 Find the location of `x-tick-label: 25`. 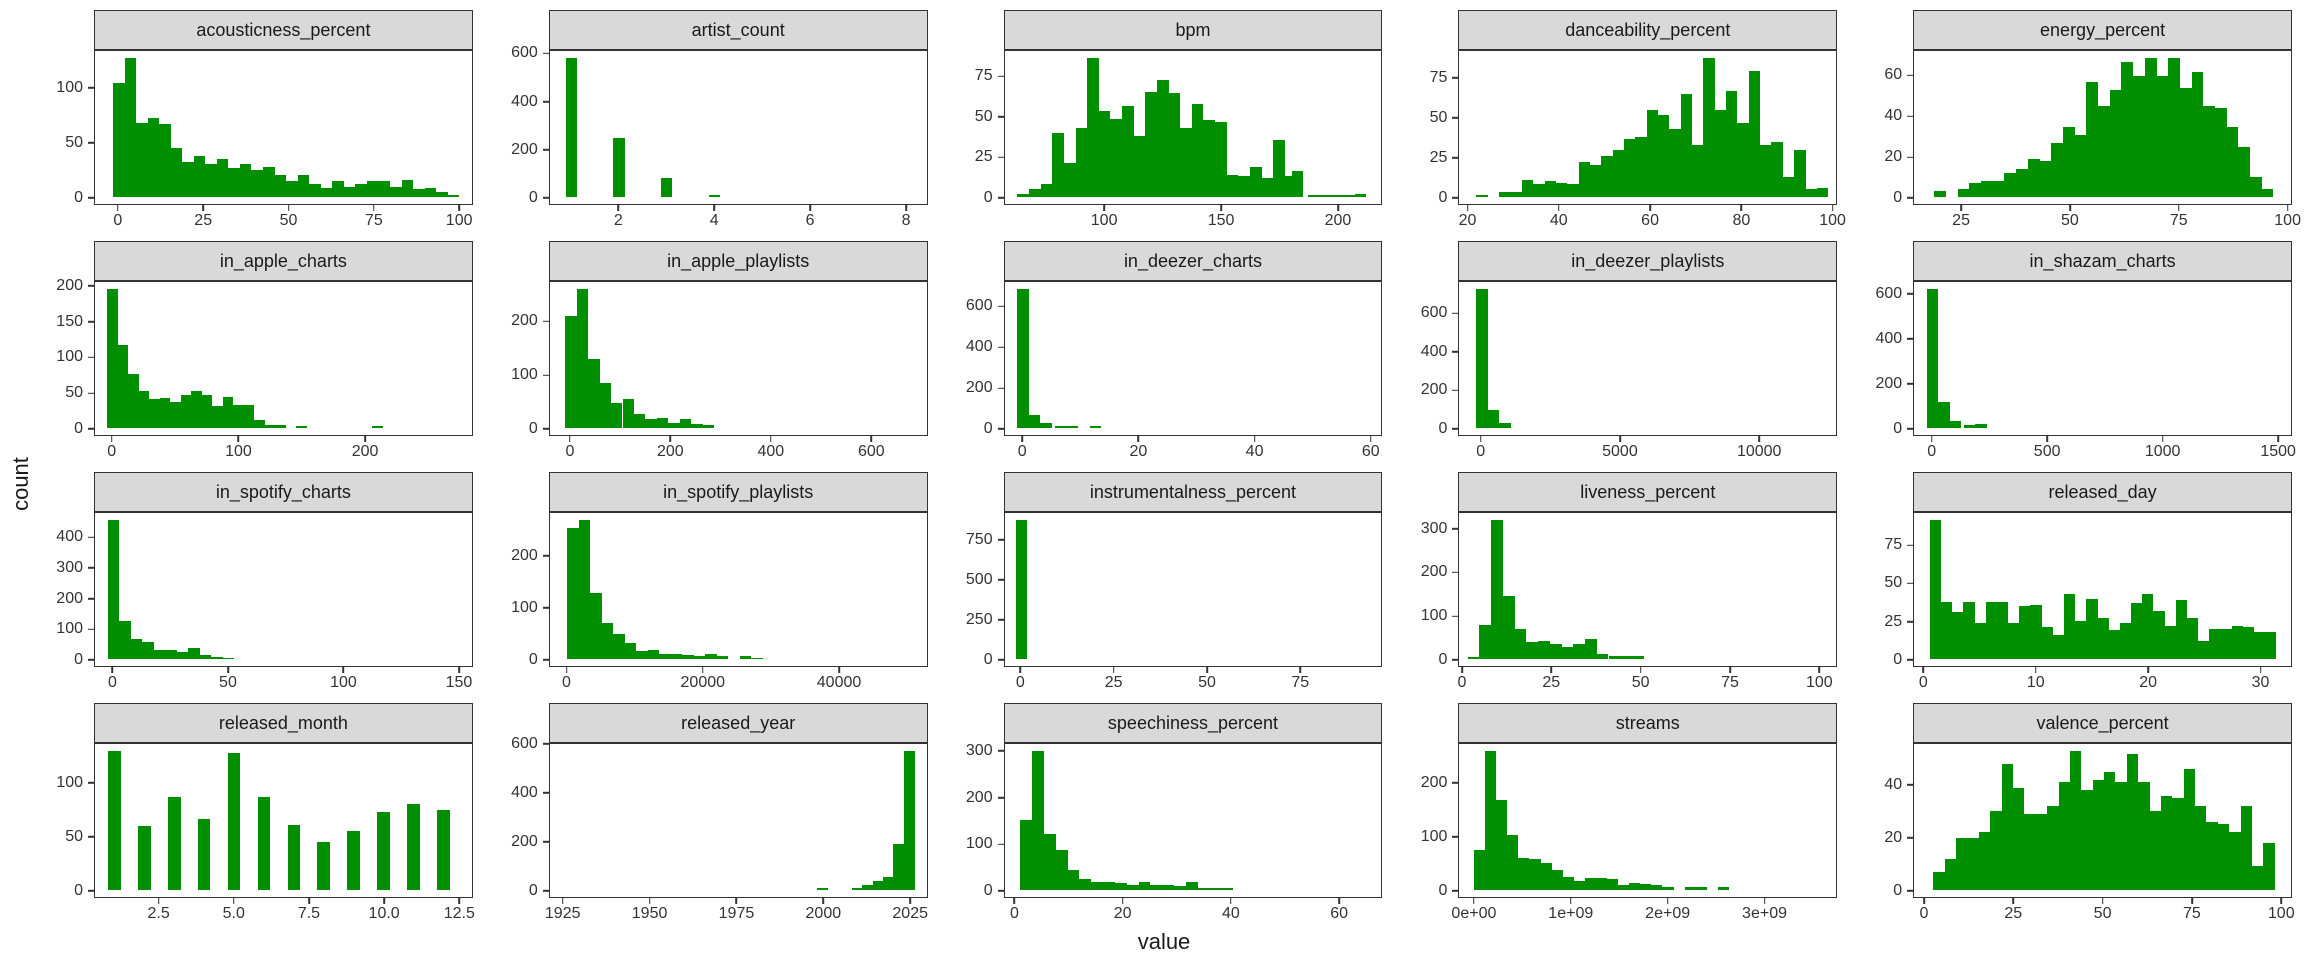

x-tick-label: 25 is located at coordinates (203, 220).